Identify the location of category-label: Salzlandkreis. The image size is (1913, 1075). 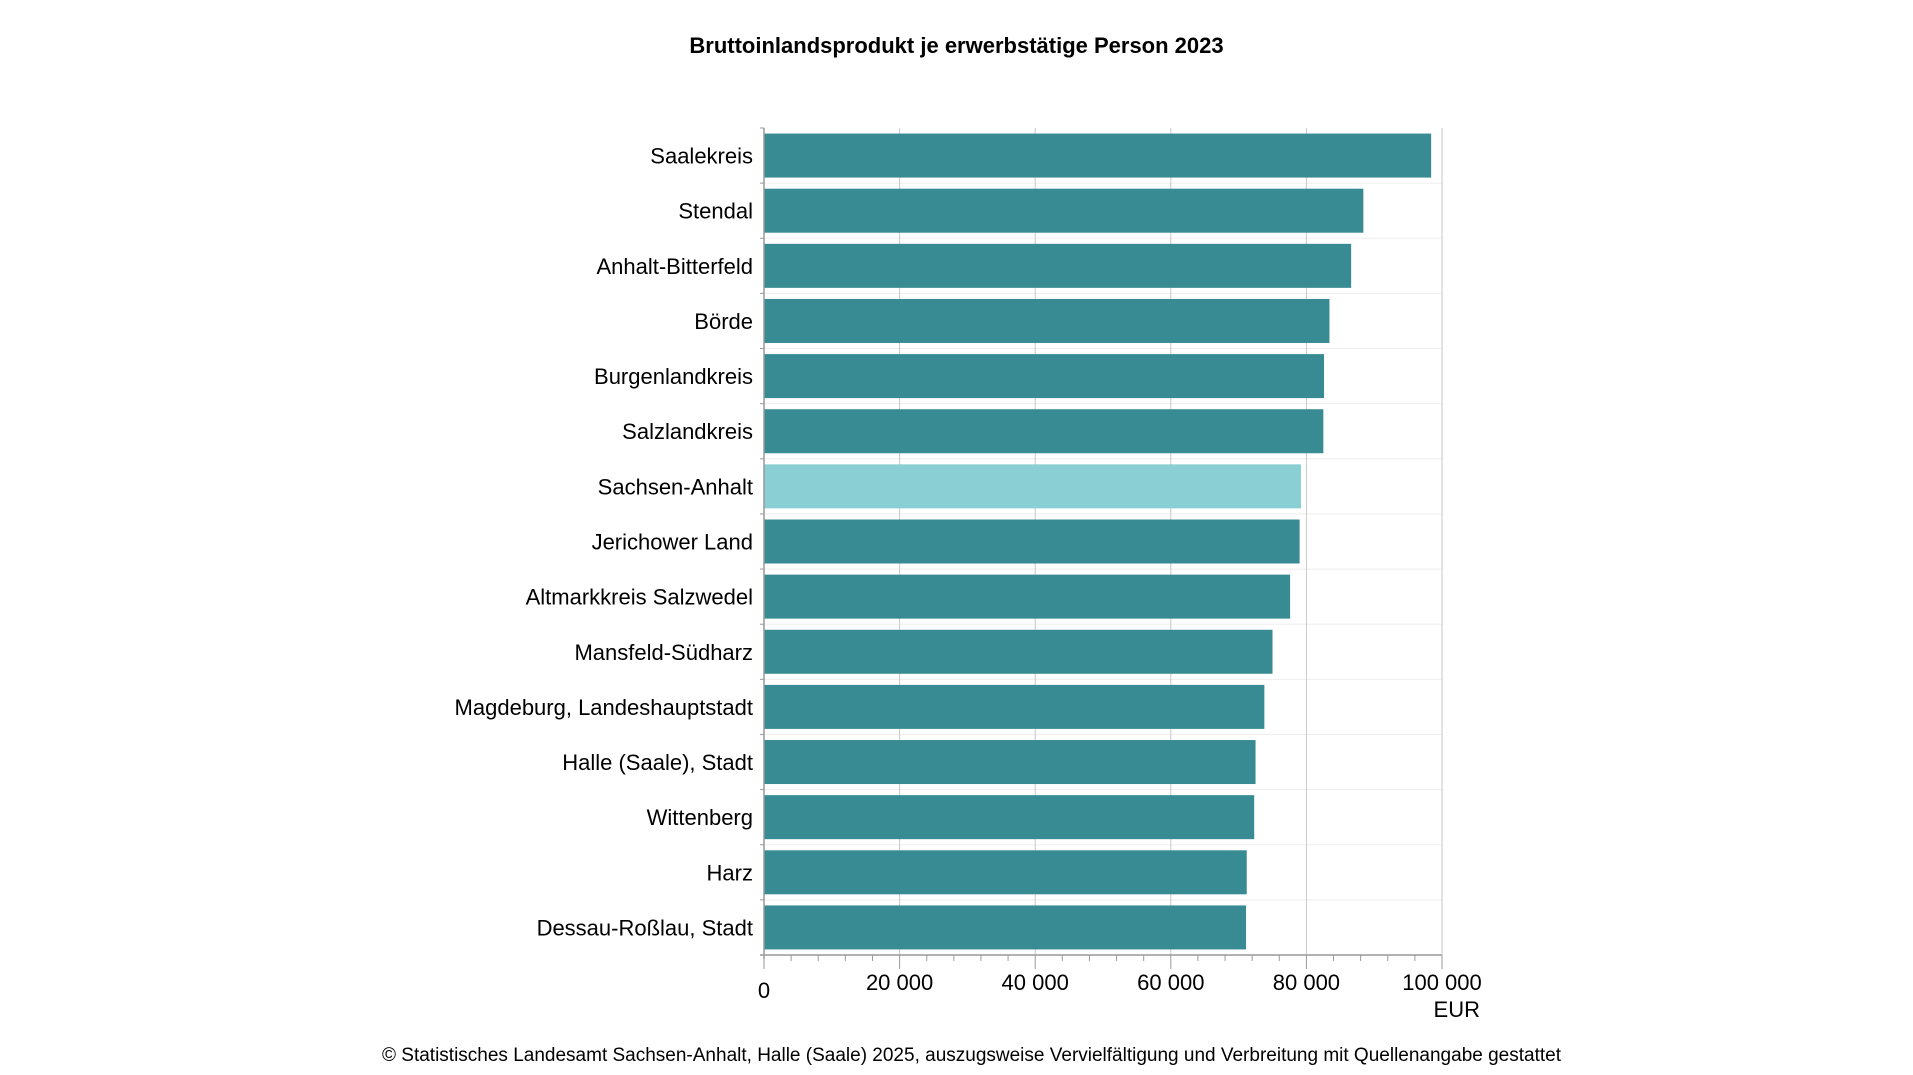
(687, 431).